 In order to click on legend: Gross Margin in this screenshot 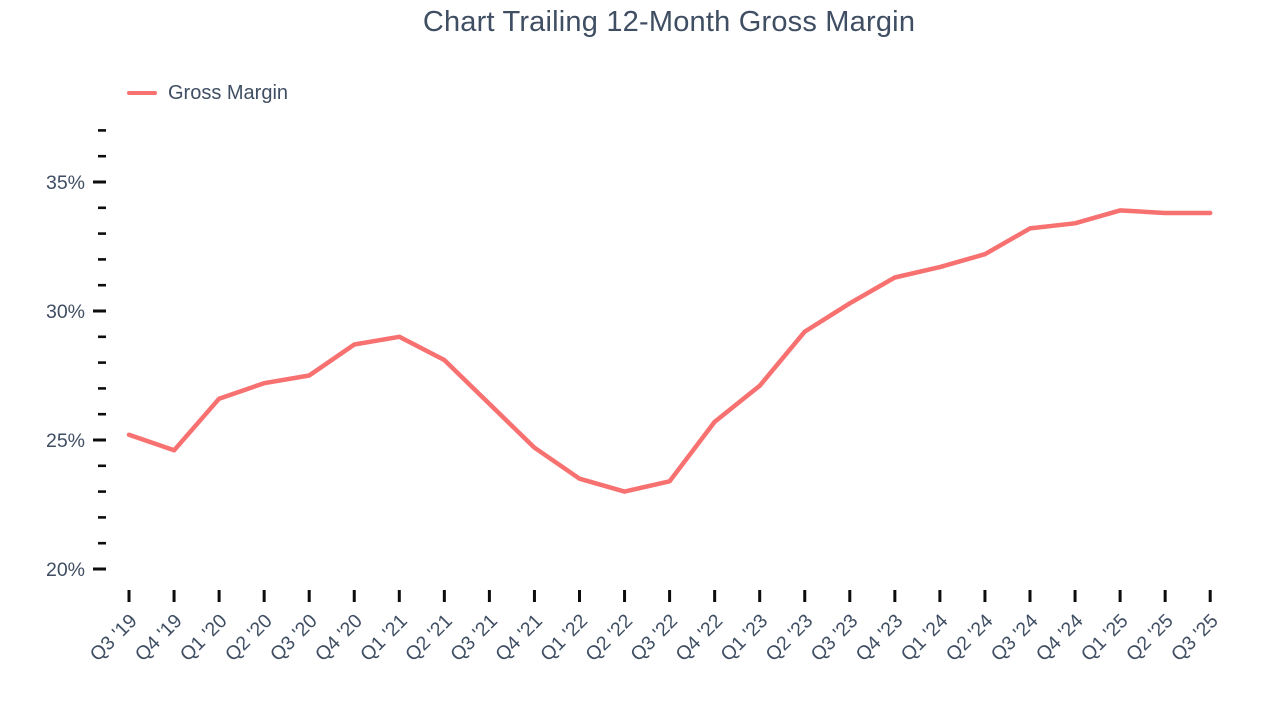, I will do `click(207, 93)`.